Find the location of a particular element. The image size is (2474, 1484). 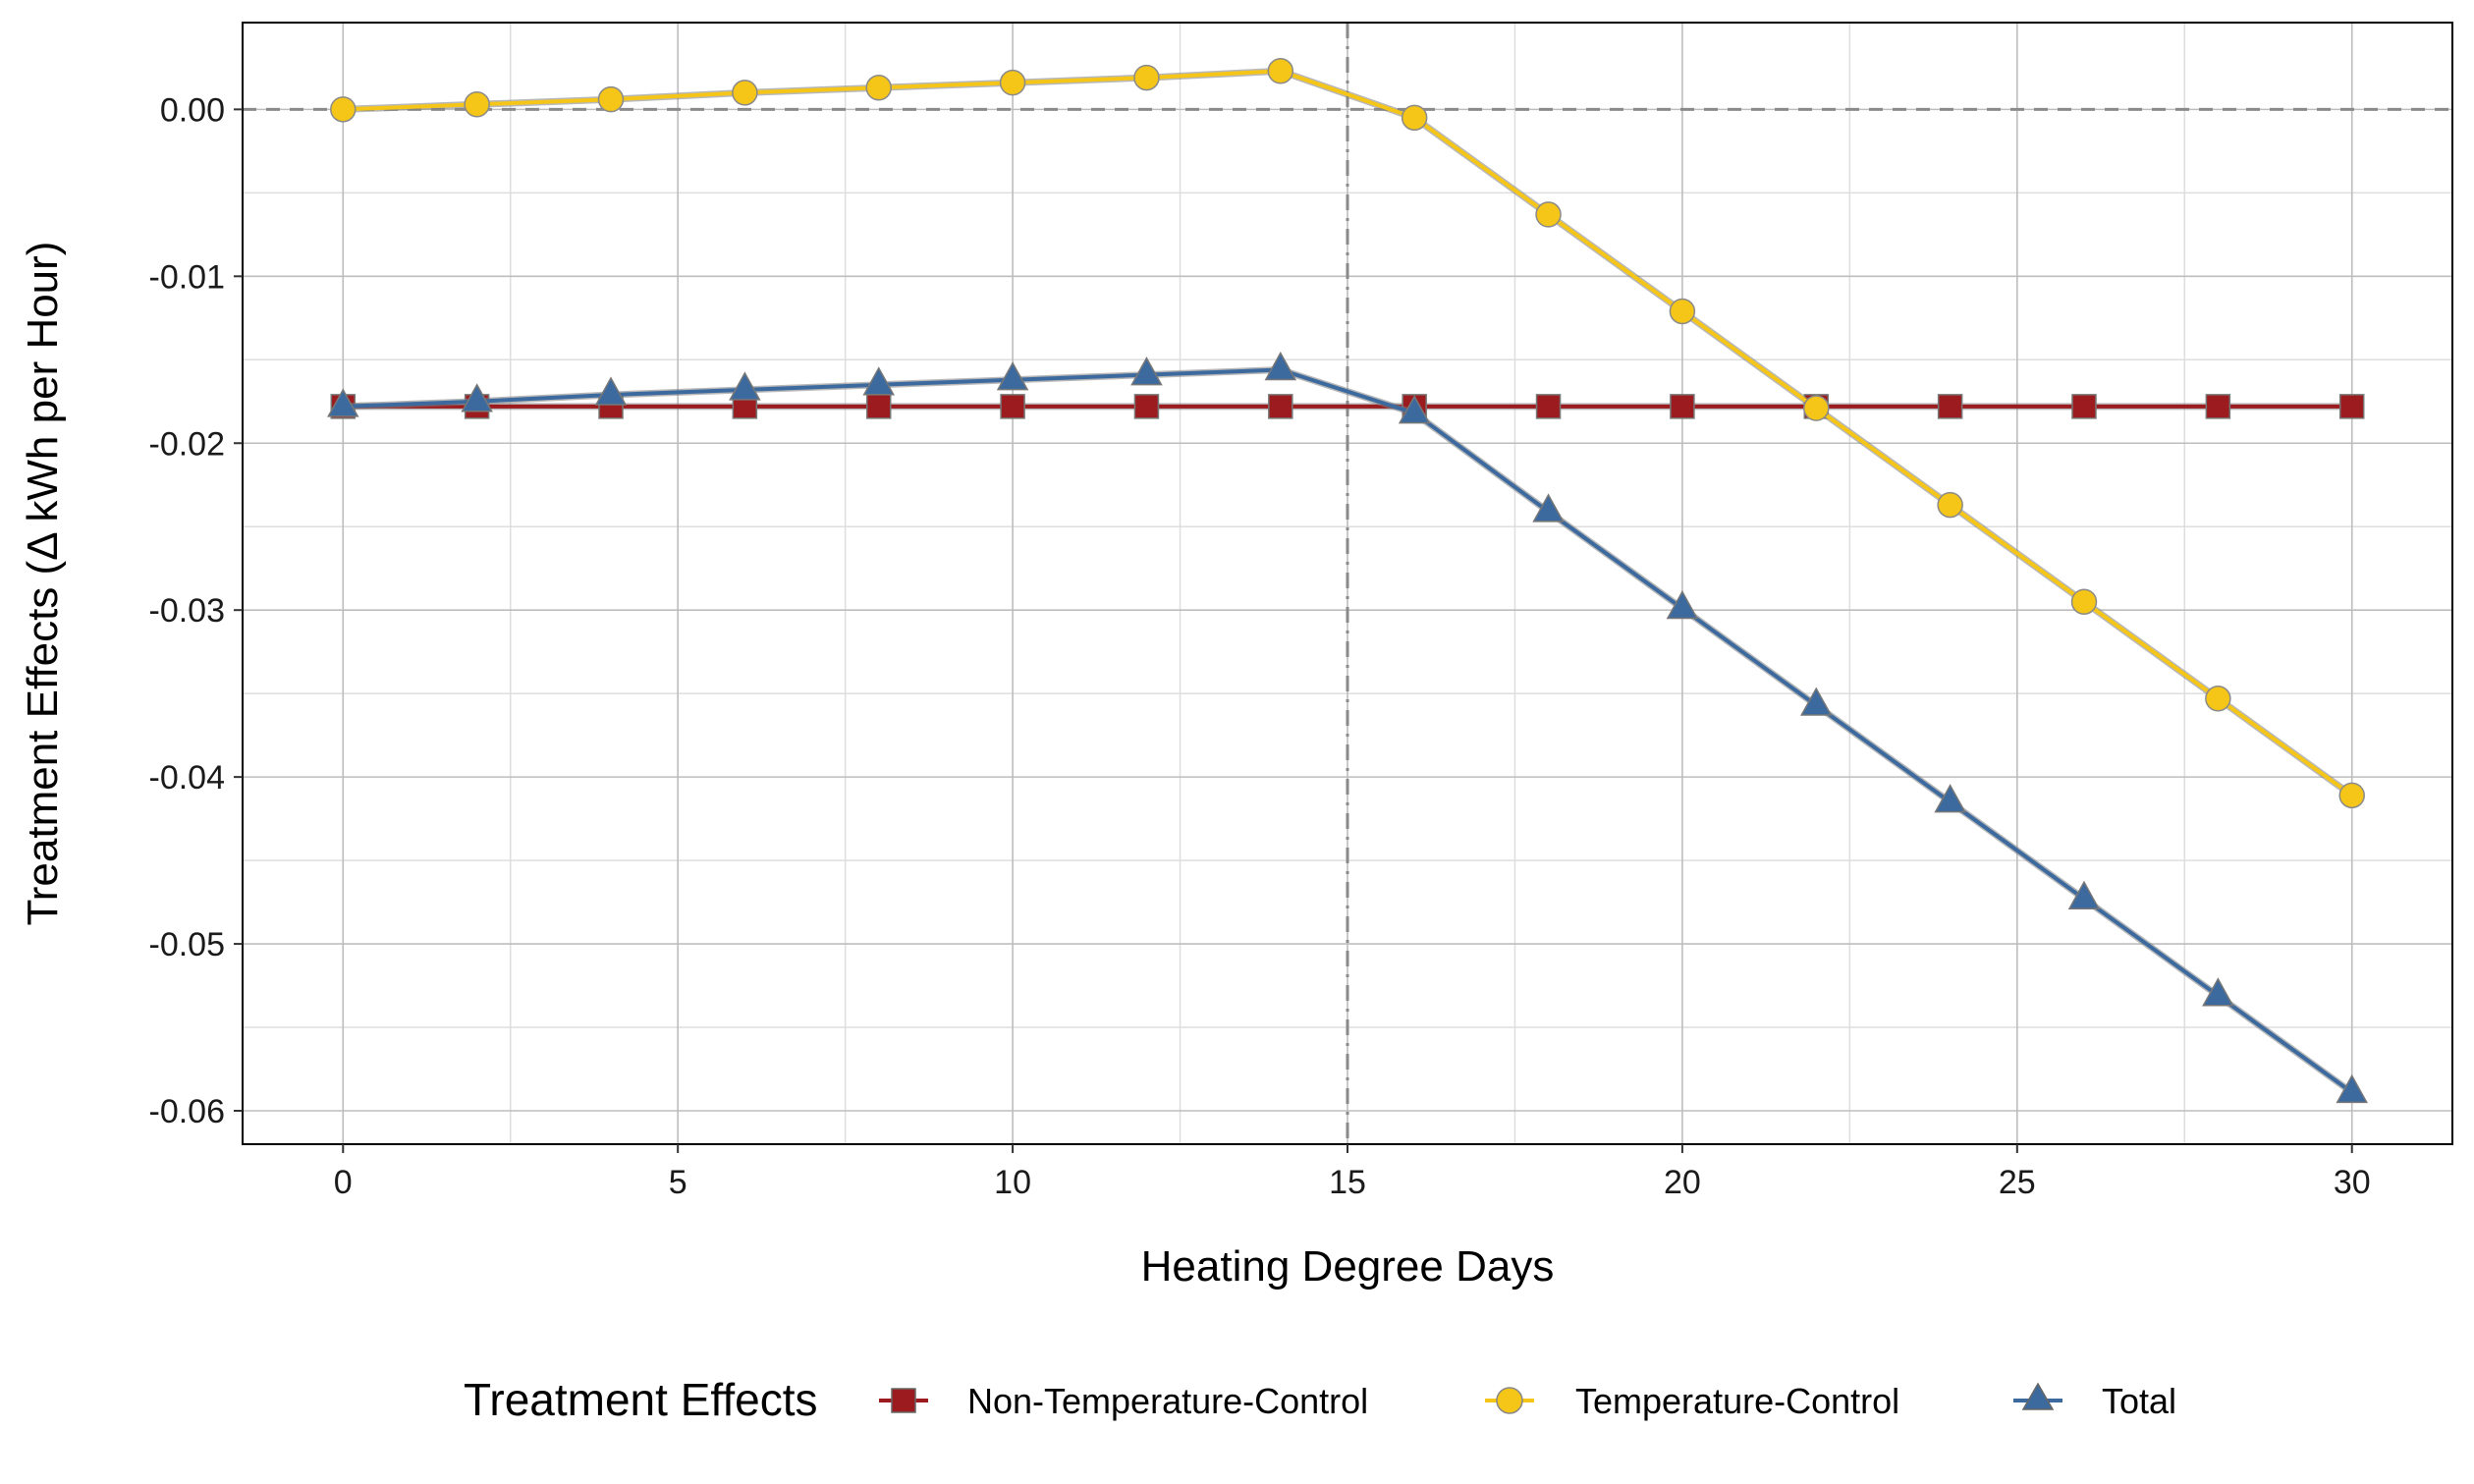

legend-triangle-icon is located at coordinates (2038, 1396).